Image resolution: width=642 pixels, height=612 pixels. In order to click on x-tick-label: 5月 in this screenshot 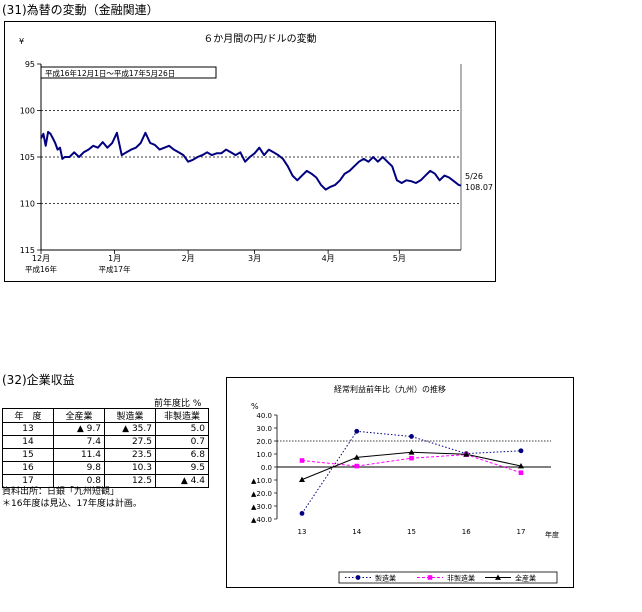, I will do `click(399, 258)`.